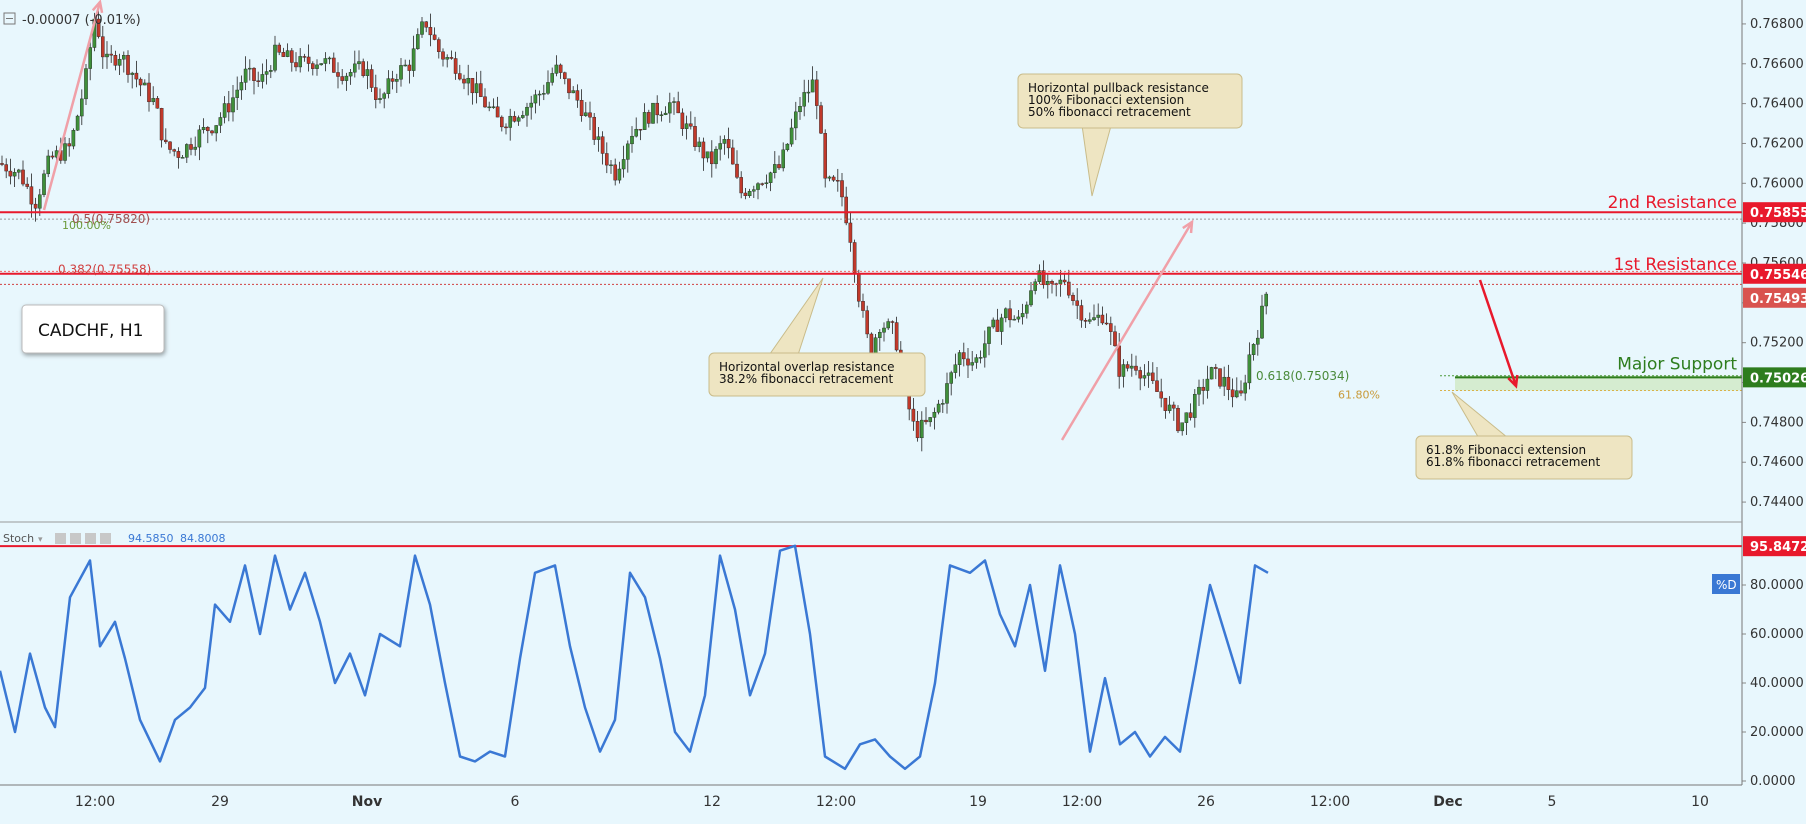 Image resolution: width=1806 pixels, height=824 pixels. What do you see at coordinates (72, 20) in the screenshot?
I see `toolbar: -0.00007 (-0.01%)` at bounding box center [72, 20].